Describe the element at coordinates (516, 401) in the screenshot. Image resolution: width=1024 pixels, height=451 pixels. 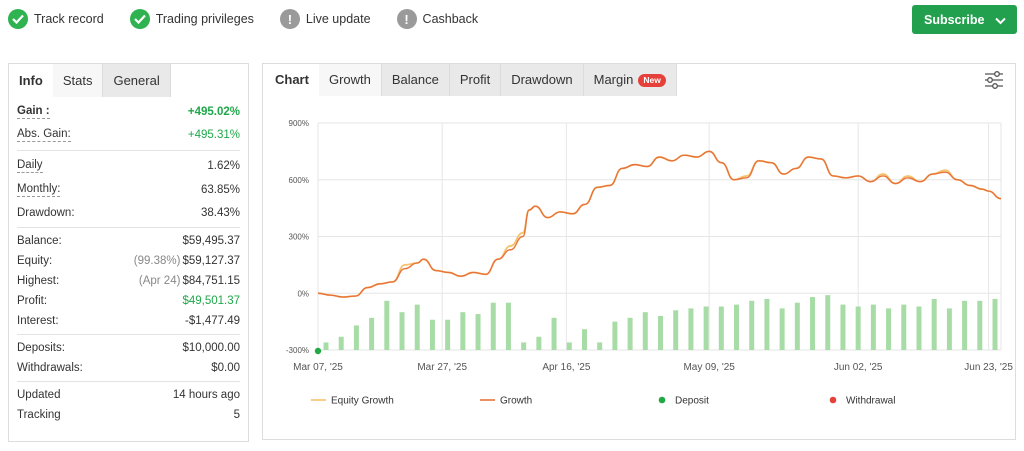
I see `legend-label: Growth` at that location.